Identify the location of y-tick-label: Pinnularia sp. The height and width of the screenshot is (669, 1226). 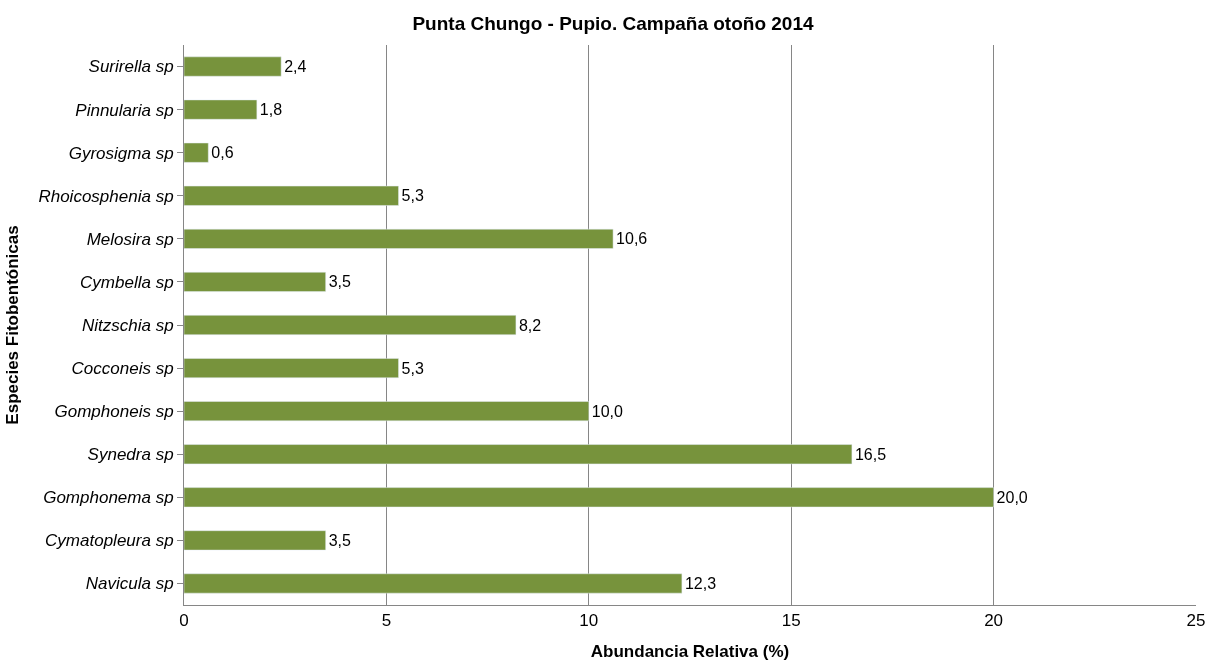
(124, 110).